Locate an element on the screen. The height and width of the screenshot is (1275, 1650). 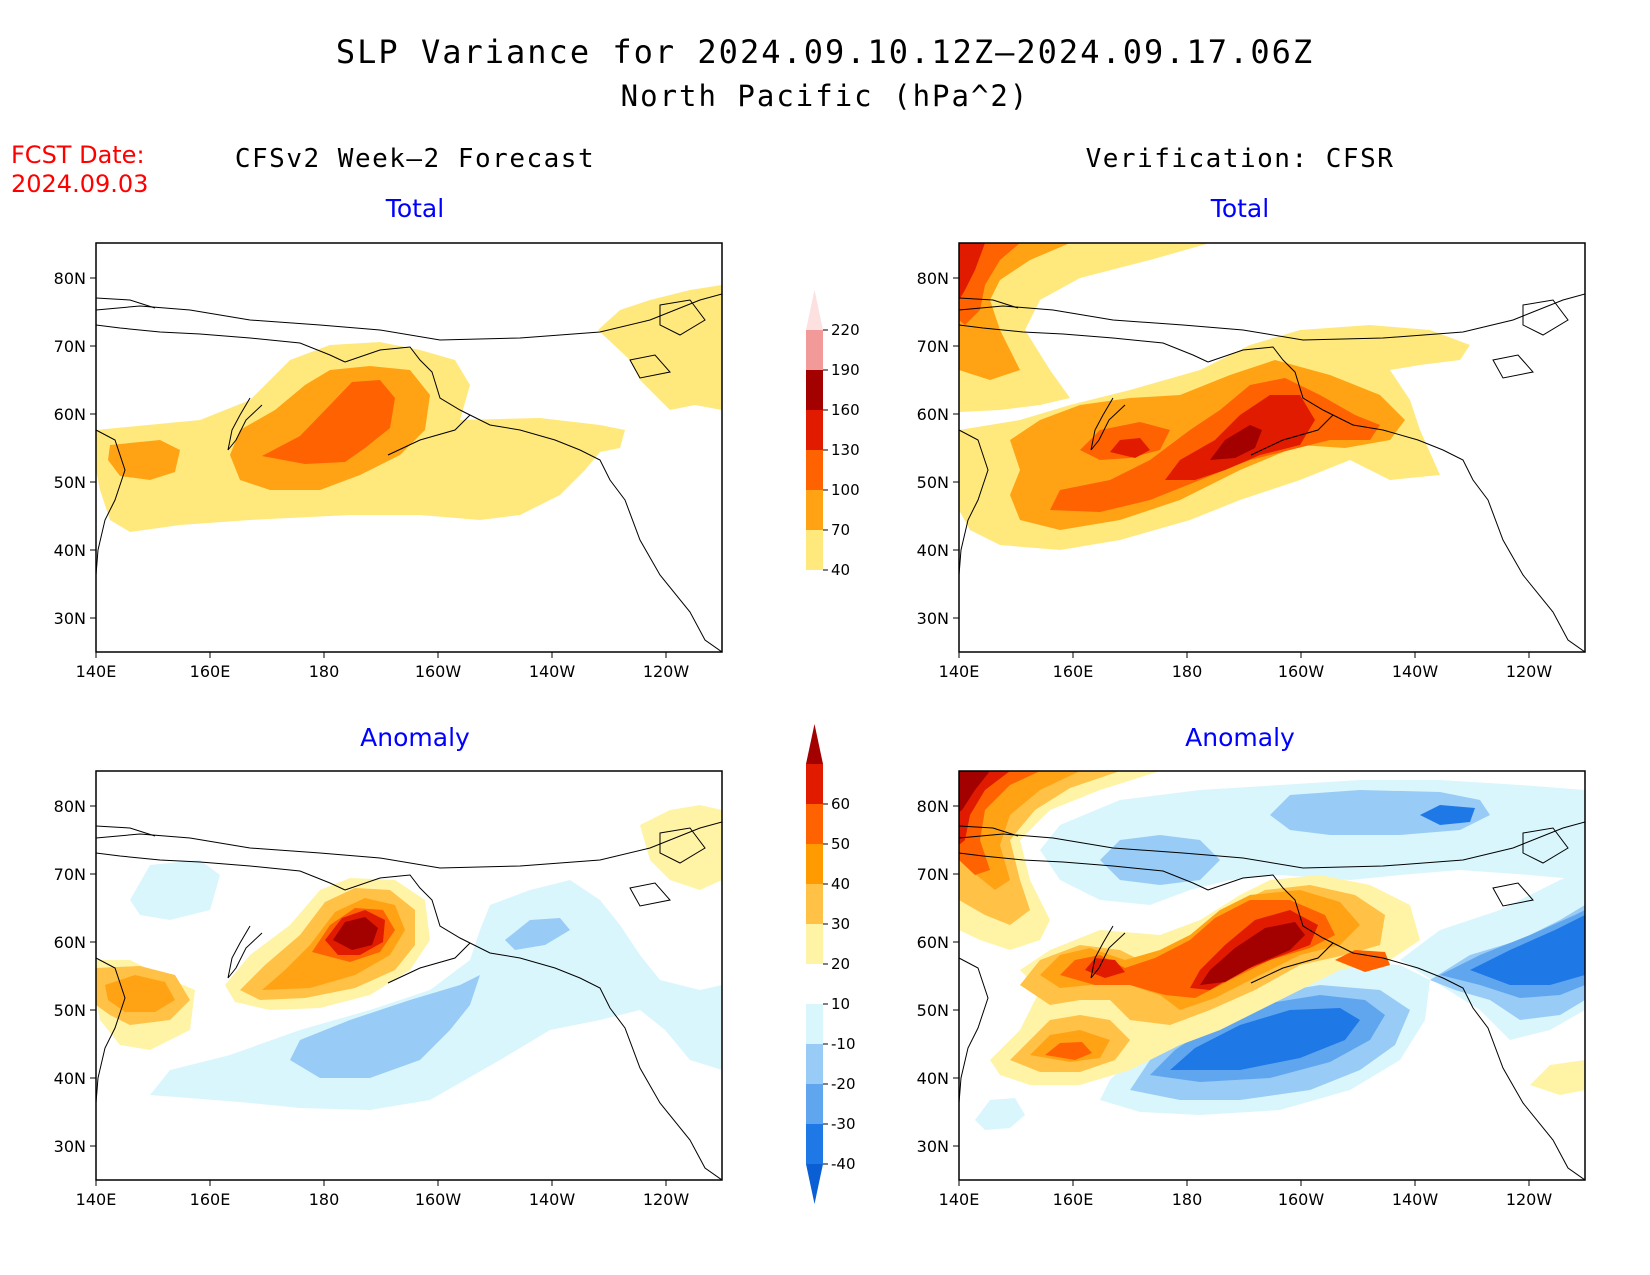
ticks-p3 is located at coordinates (1241, 995).